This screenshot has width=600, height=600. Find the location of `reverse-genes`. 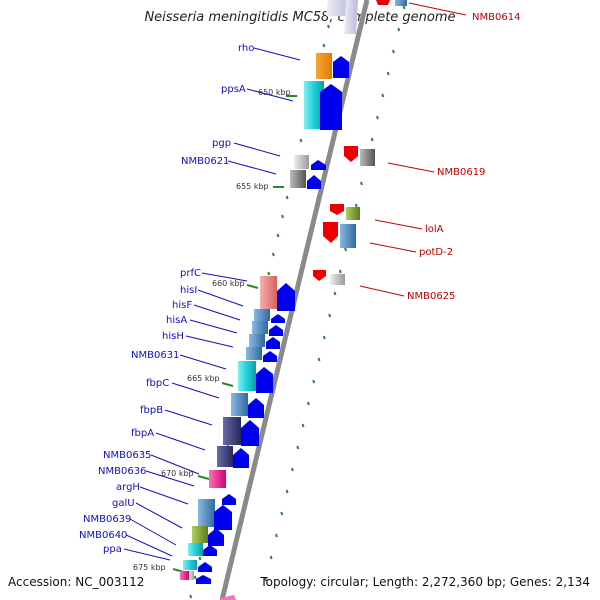

reverse-genes is located at coordinates (344, 215).